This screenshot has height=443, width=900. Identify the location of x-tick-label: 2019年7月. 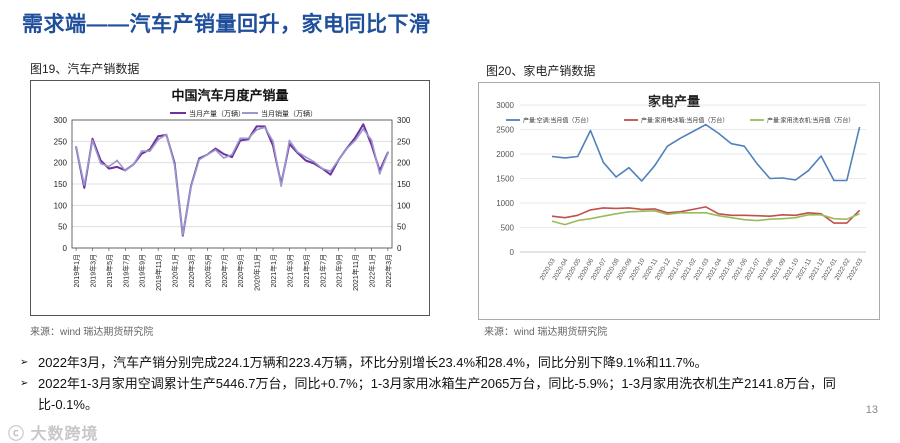
(125, 270).